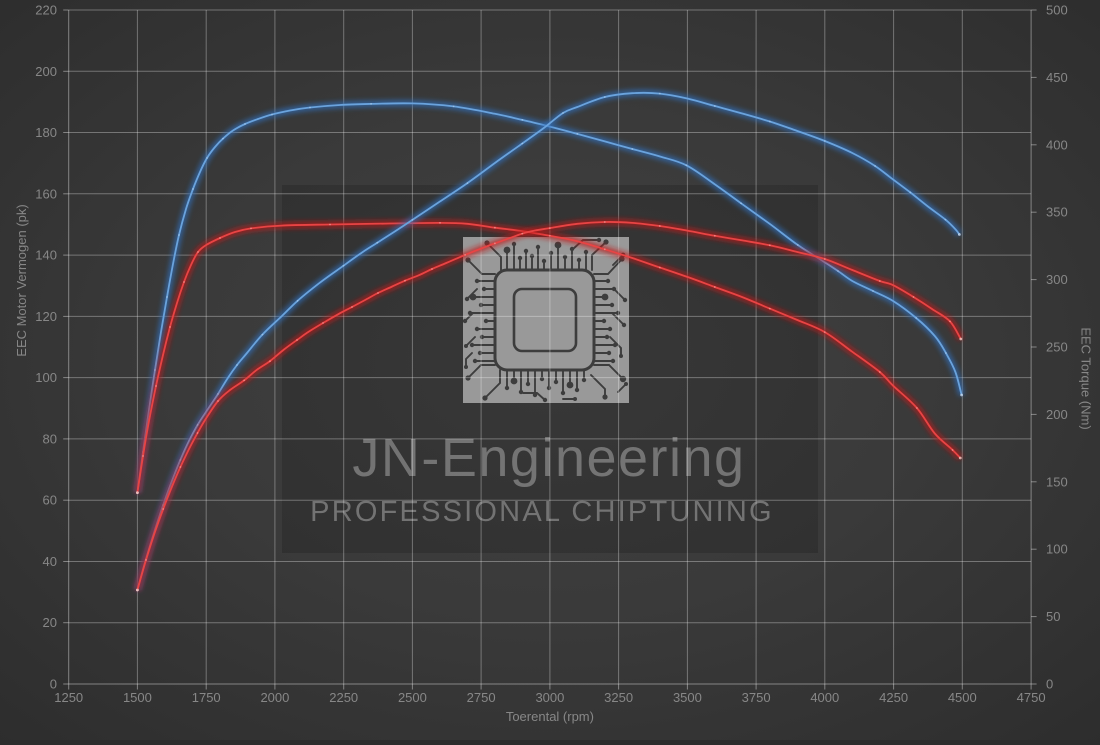  I want to click on svg-text: 4000, so click(824, 697).